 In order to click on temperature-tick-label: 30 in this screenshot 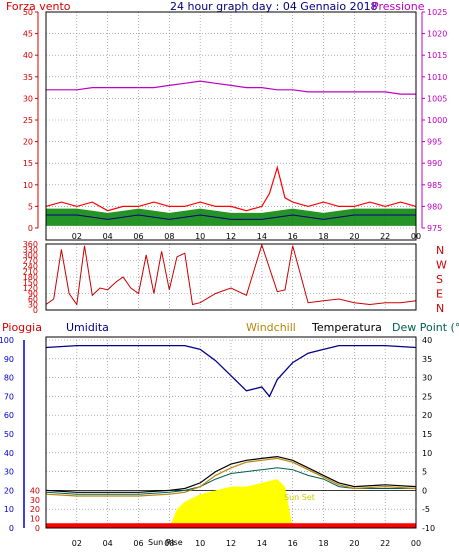, I will do `click(427, 378)`.